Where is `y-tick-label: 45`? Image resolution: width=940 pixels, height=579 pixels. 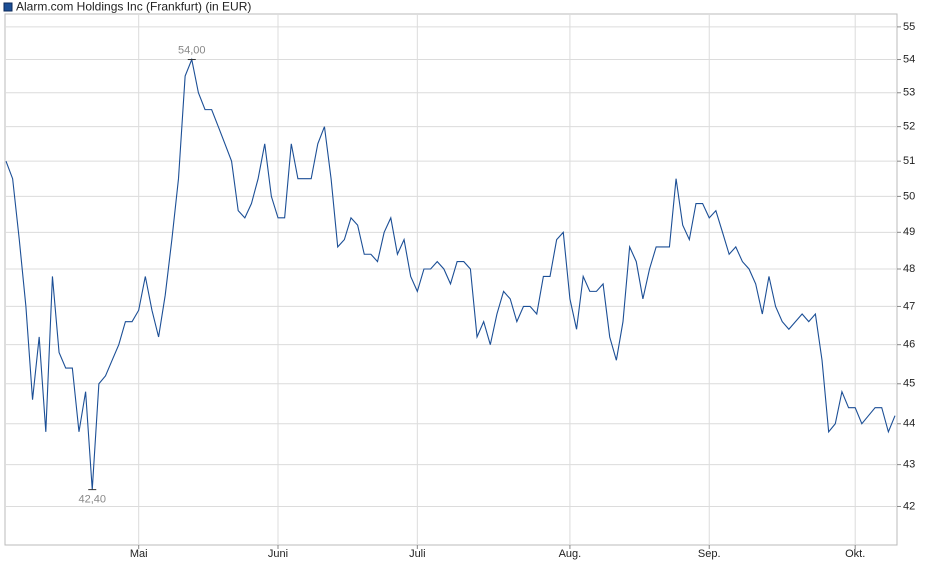 y-tick-label: 45 is located at coordinates (909, 384).